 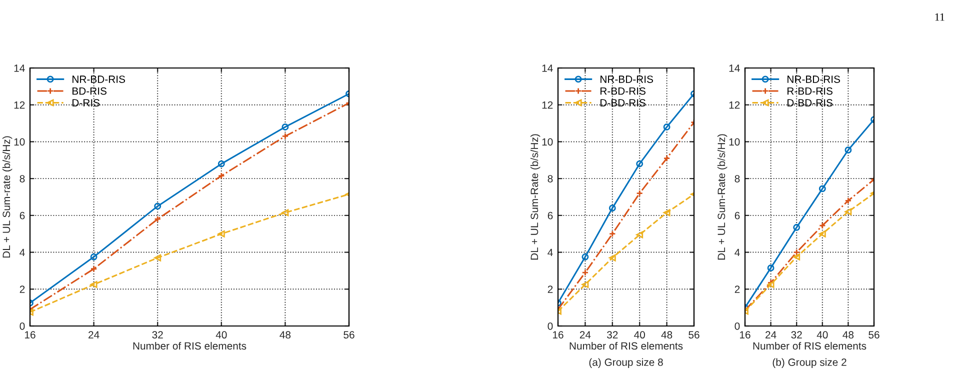 I want to click on y-axis-title: DL + UL Sum-rate (b/s/Hz), so click(x=7, y=197).